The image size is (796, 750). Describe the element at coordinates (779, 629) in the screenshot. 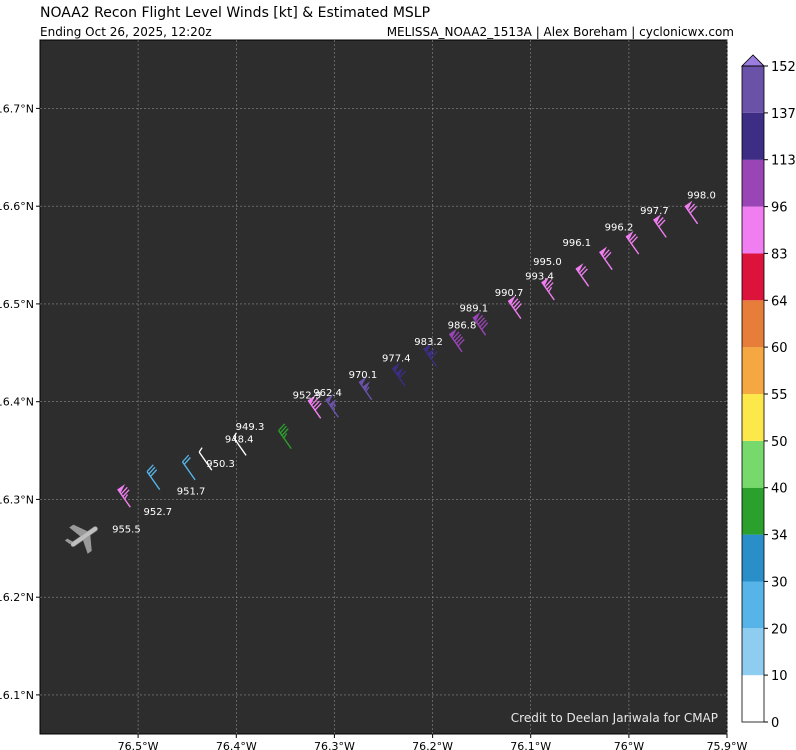

I see `colorbar-tick-label: 20` at that location.